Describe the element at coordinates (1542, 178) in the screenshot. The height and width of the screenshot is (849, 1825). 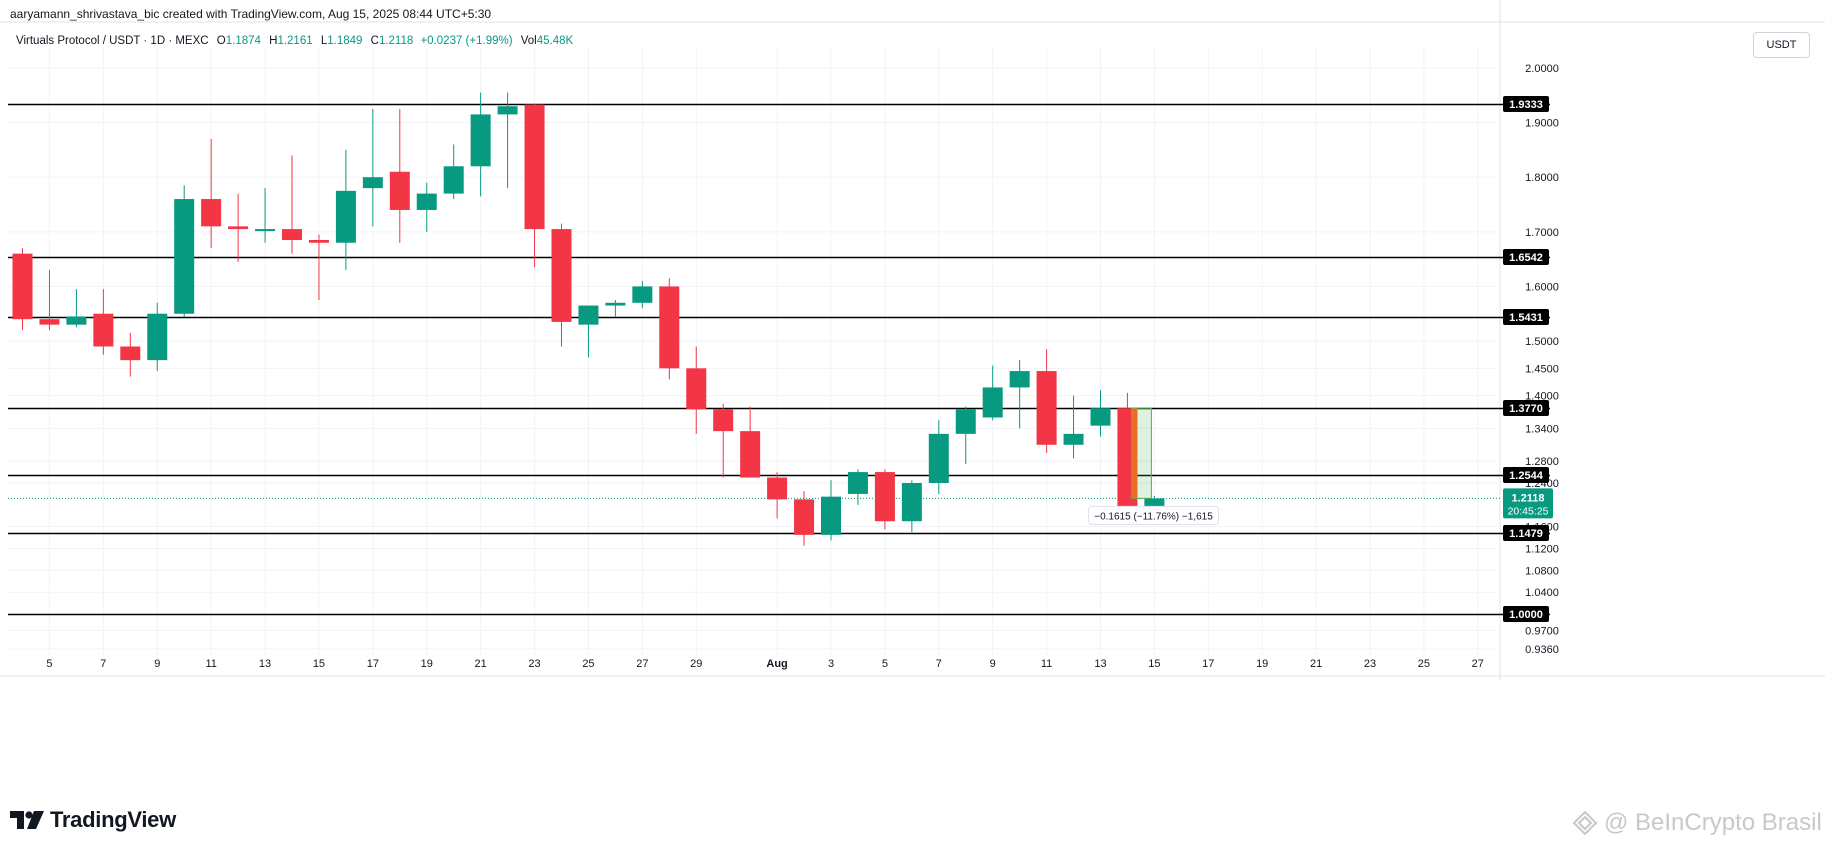
I see `price-tick-label: 1.8000` at that location.